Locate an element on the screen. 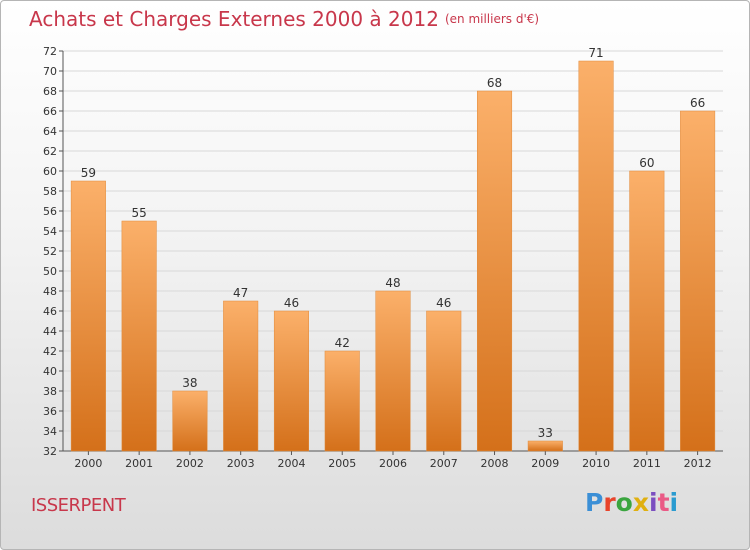  x-tick-label-2001: 2001 is located at coordinates (139, 463).